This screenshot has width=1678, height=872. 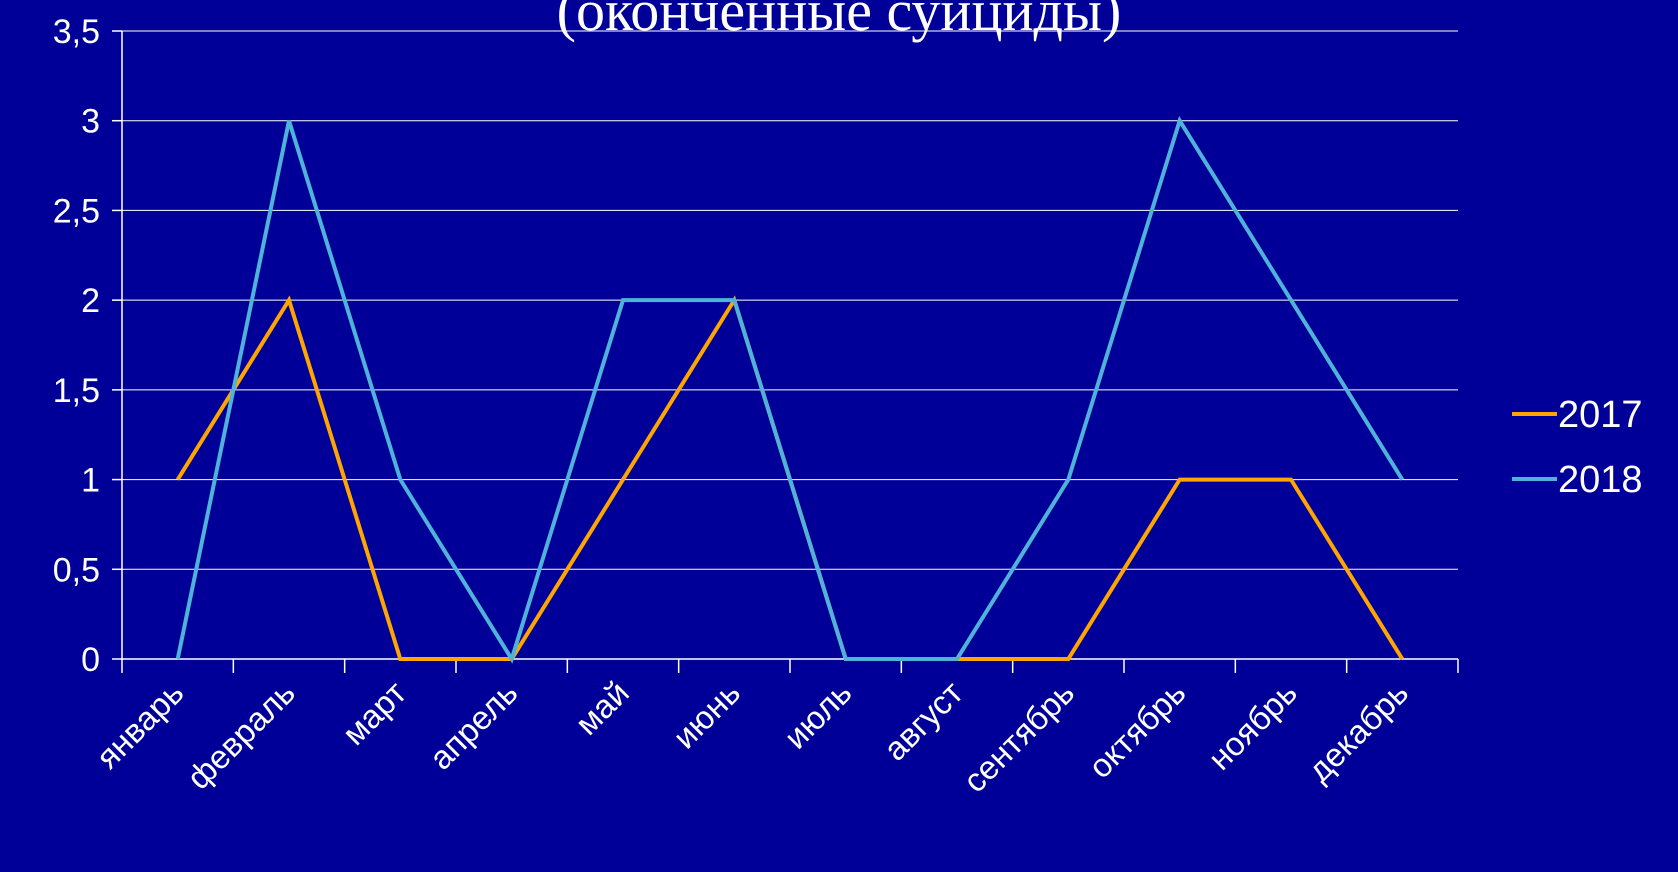 What do you see at coordinates (818, 715) in the screenshot?
I see `x-tick-label: июль` at bounding box center [818, 715].